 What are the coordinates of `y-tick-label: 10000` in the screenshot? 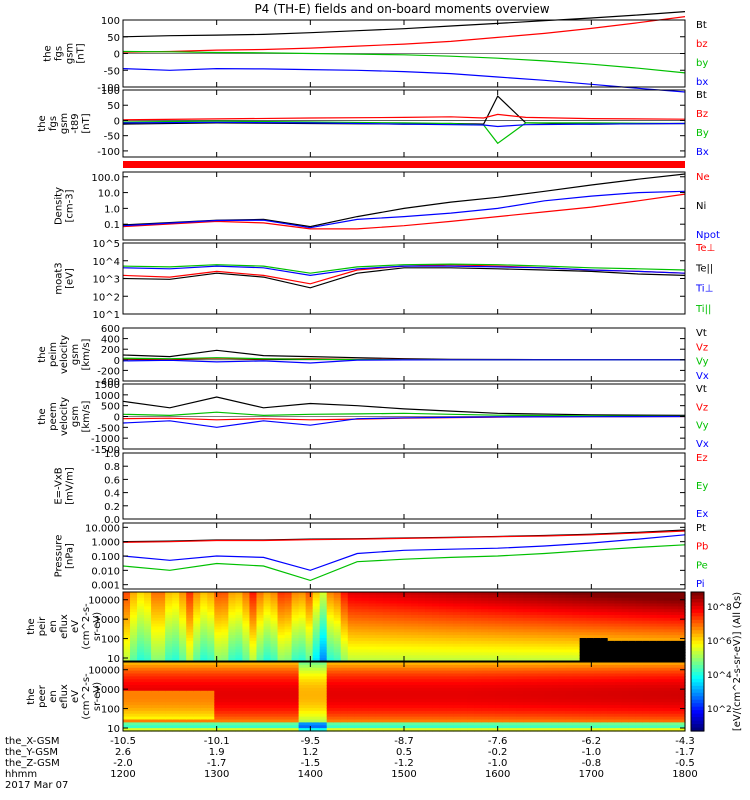 It's located at (104, 671).